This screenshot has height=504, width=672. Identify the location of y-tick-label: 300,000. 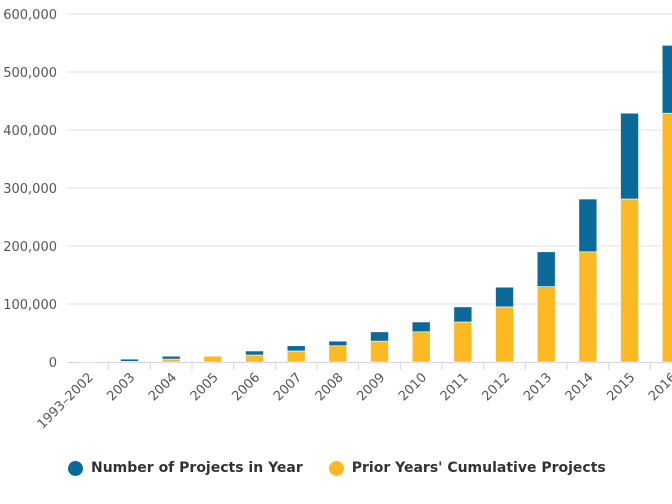
(30, 189).